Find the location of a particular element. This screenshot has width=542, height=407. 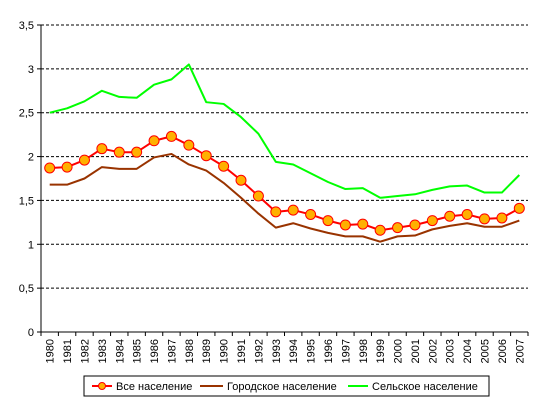

x-tick-label: 1995 is located at coordinates (312, 351).